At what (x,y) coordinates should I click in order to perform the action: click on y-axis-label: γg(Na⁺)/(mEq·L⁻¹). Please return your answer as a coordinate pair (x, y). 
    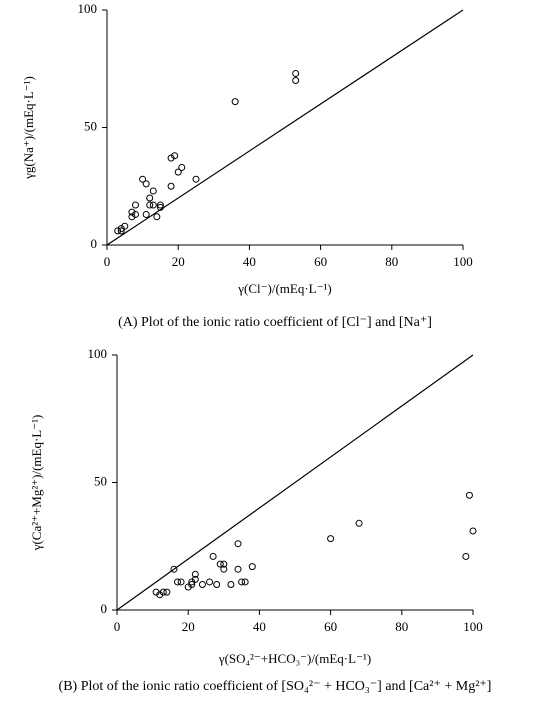
    Looking at the image, I should click on (28, 128).